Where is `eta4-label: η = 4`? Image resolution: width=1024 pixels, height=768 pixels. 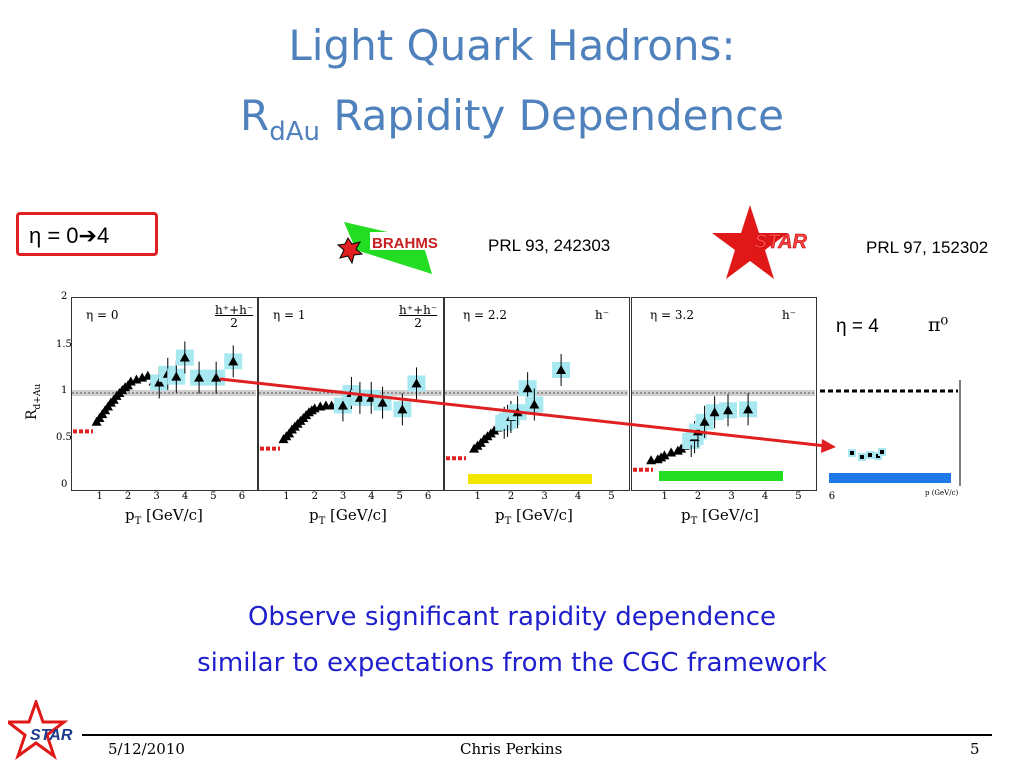
eta4-label: η = 4 is located at coordinates (857, 326).